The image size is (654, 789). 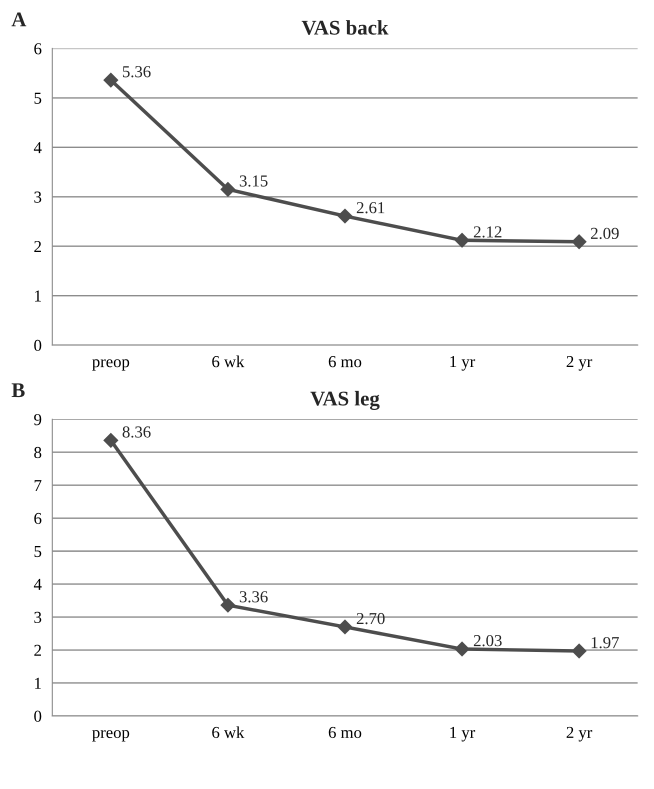 What do you see at coordinates (38, 485) in the screenshot?
I see `y-tick-label: 7` at bounding box center [38, 485].